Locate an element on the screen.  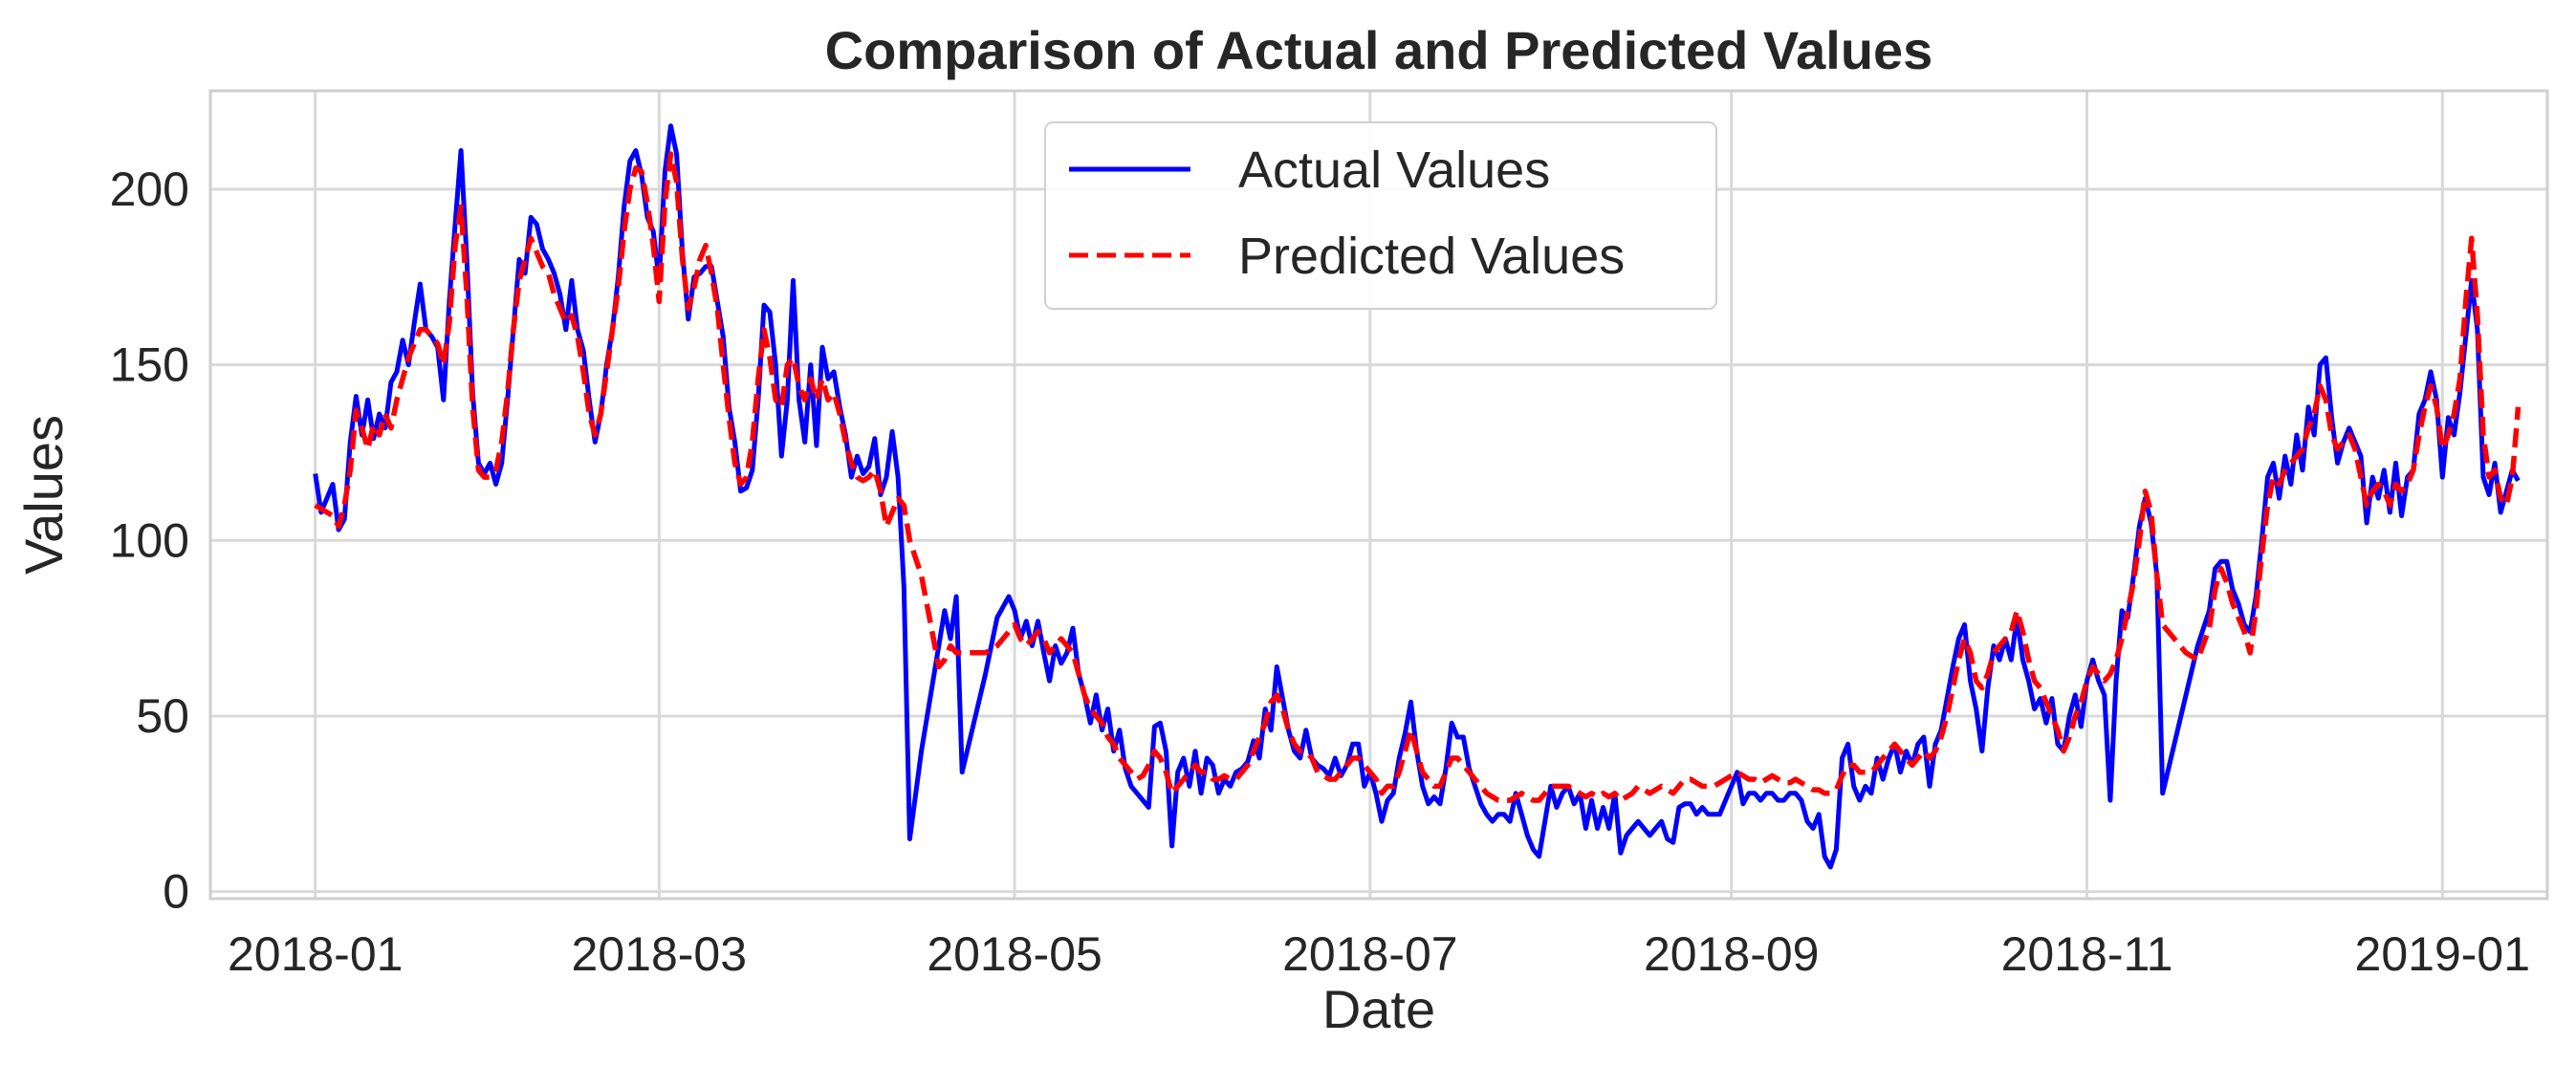
legend-label-predicted: Predicted Values is located at coordinates (1431, 256).